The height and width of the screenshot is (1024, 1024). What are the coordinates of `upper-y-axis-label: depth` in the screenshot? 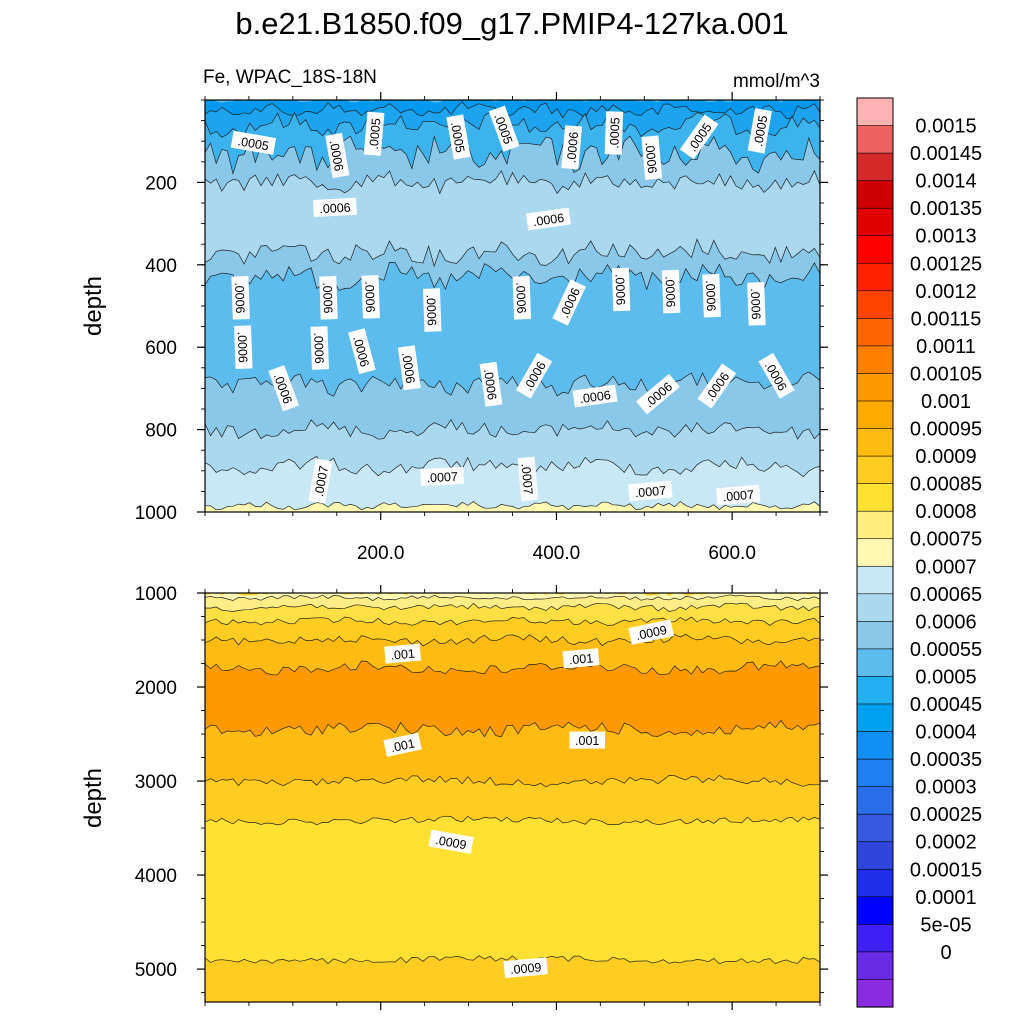 It's located at (93, 306).